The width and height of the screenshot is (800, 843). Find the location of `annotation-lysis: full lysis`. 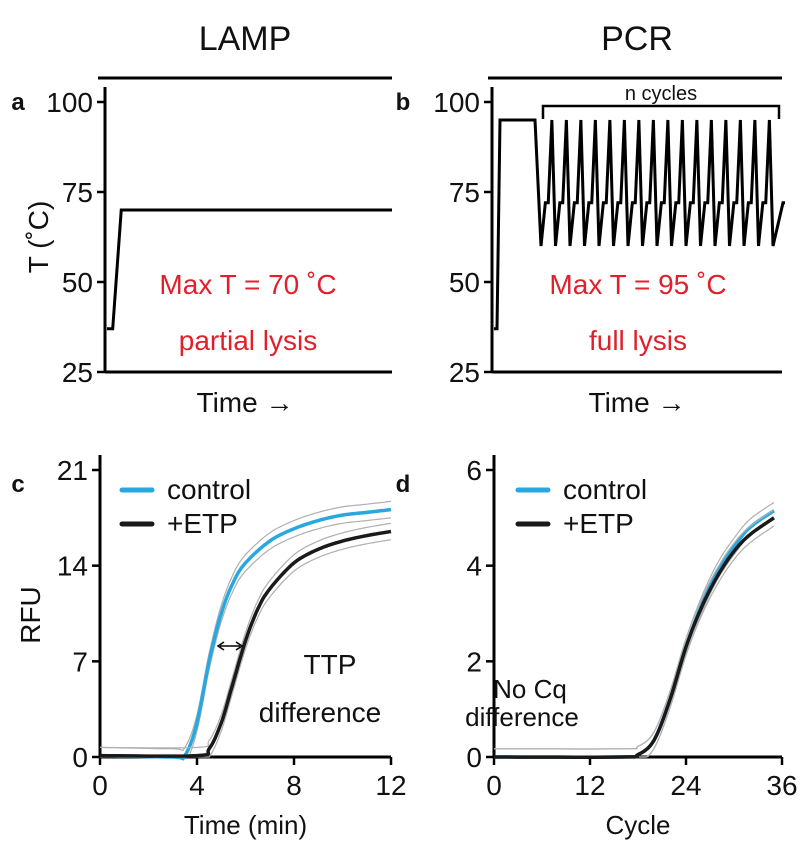

annotation-lysis: full lysis is located at coordinates (638, 340).